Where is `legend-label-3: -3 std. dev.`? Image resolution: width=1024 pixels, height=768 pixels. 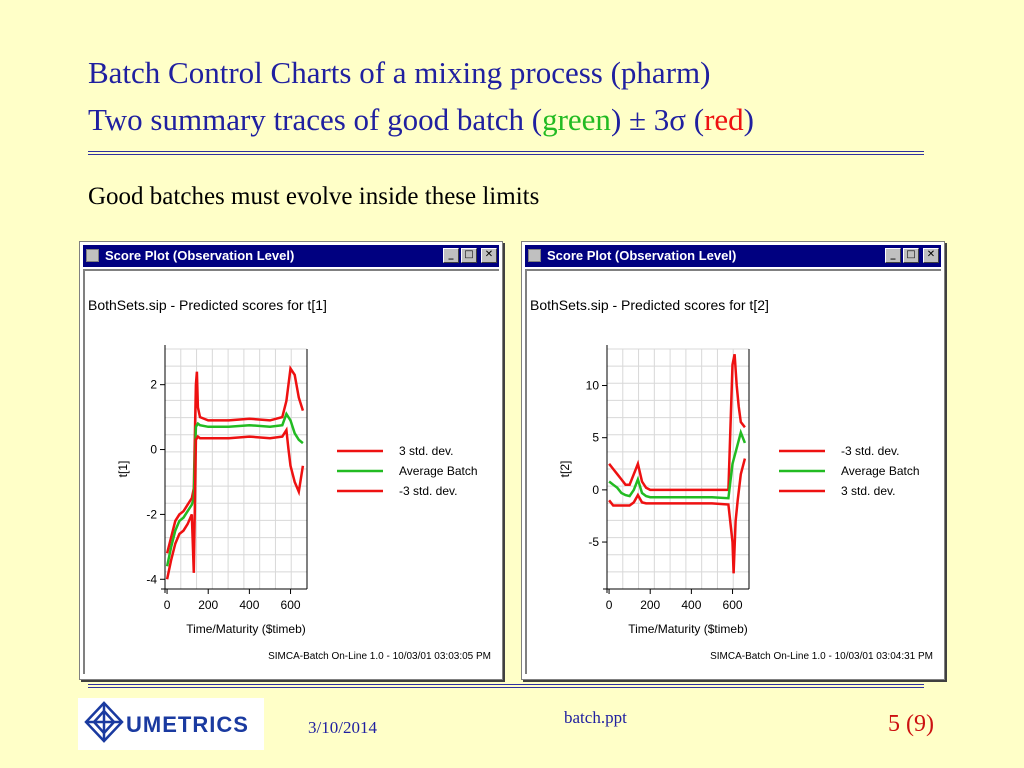 legend-label-3: -3 std. dev. is located at coordinates (428, 491).